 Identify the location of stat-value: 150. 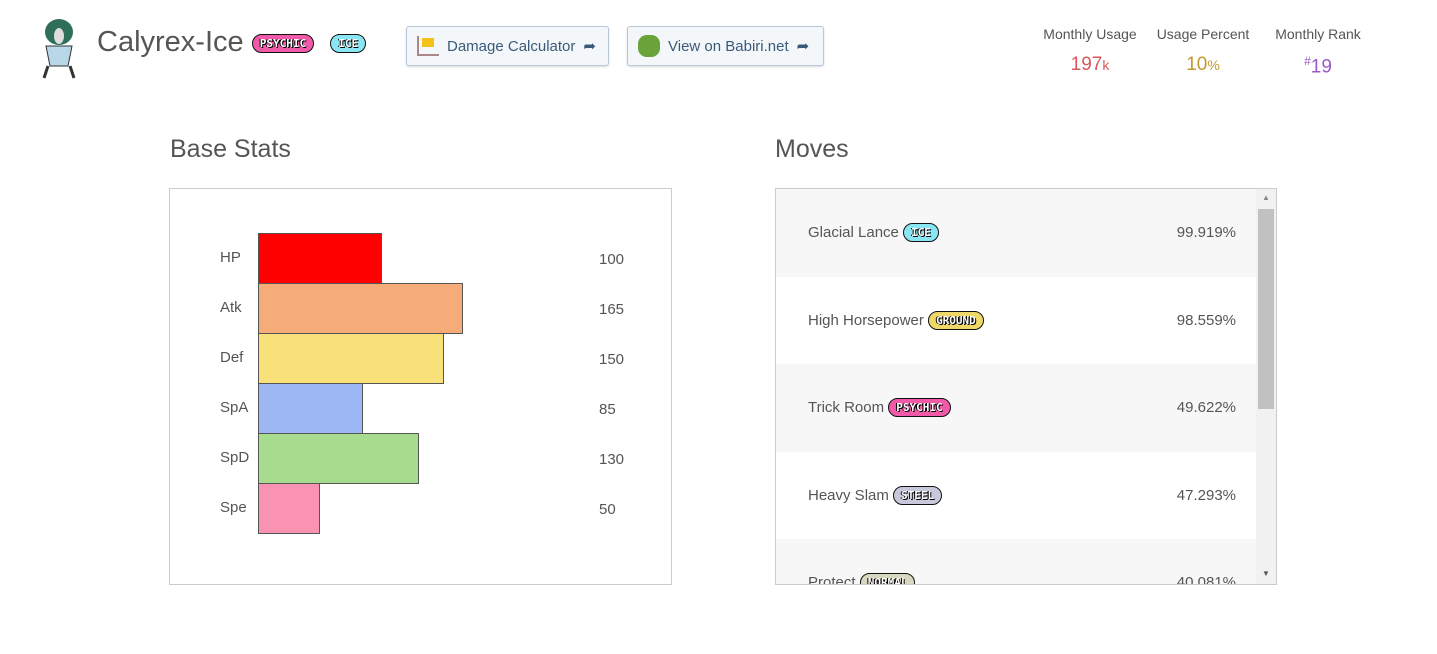
(612, 359).